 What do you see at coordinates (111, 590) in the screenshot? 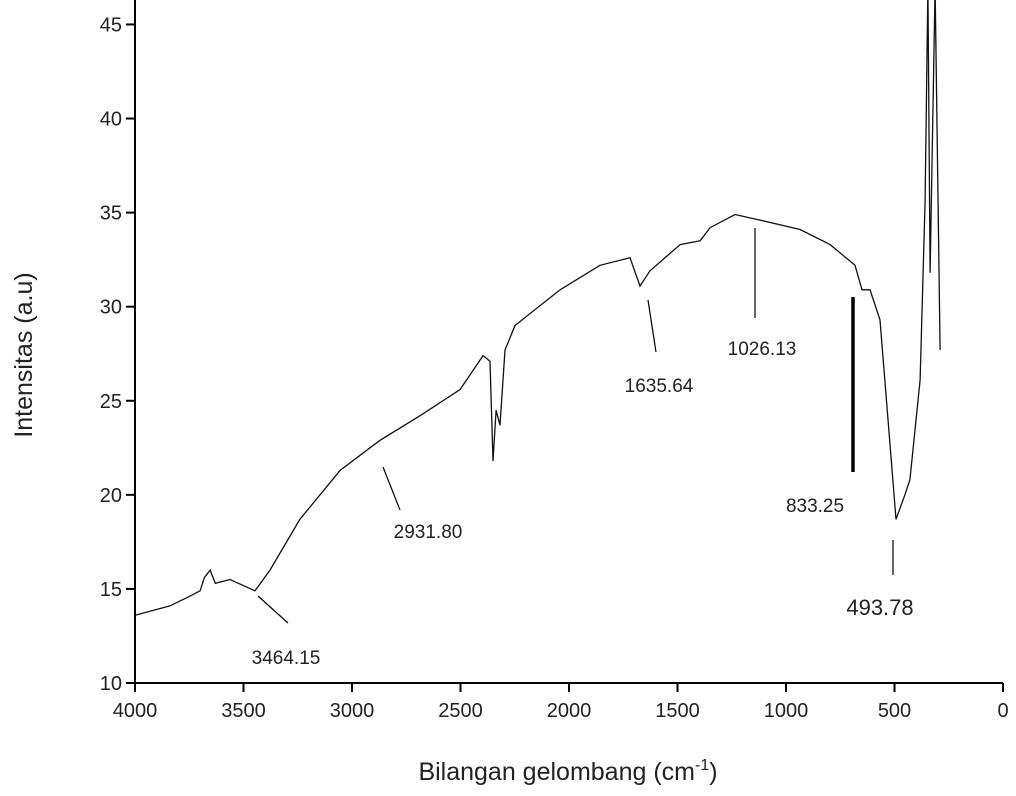
I see `y-tick-label: 15` at bounding box center [111, 590].